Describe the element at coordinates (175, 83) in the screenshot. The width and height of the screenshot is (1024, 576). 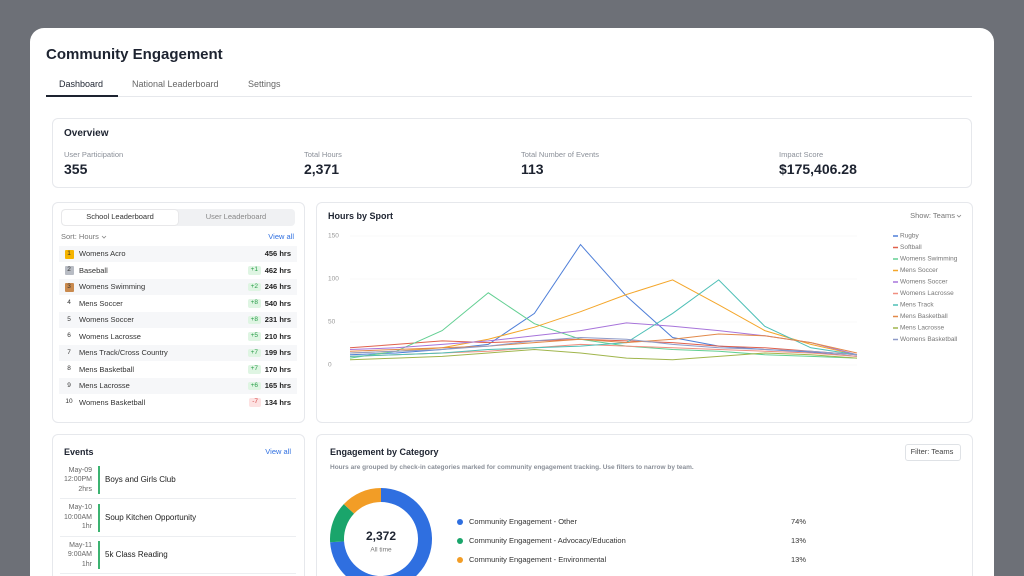
I see `tab: National Leaderboard` at that location.